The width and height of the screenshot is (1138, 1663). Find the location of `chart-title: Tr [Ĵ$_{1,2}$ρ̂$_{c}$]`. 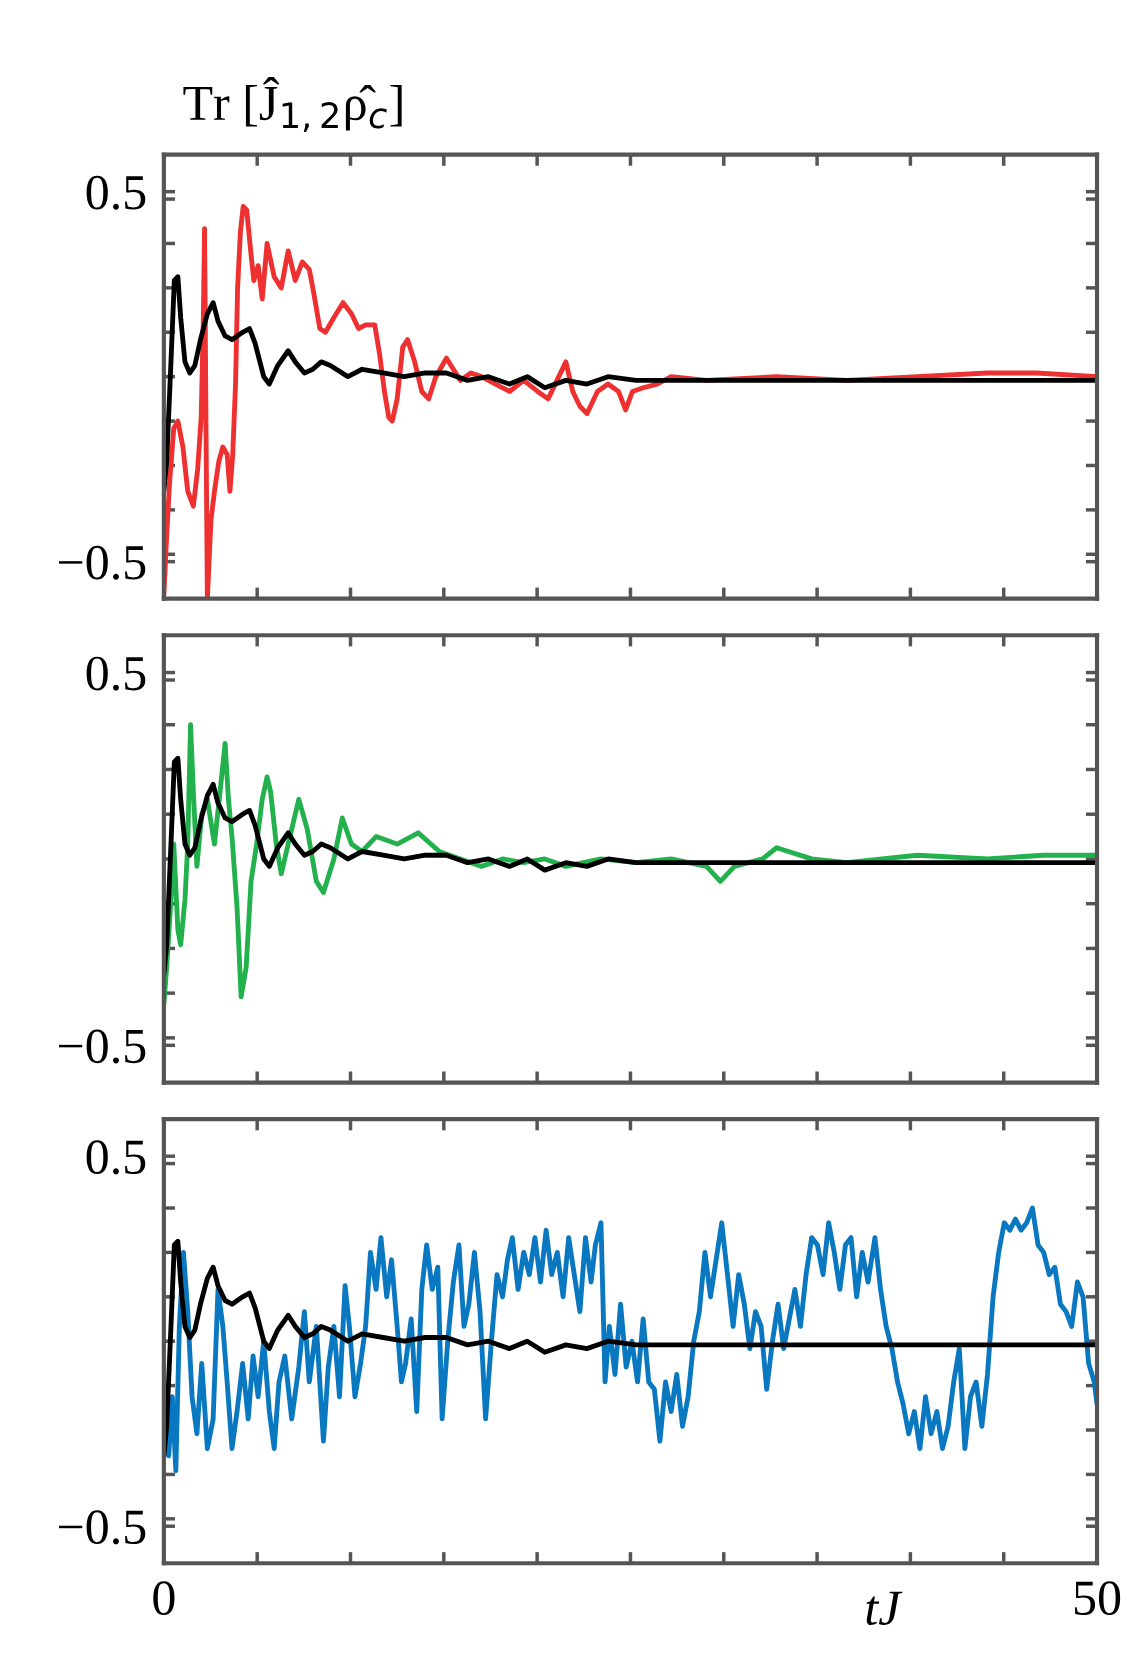

chart-title: Tr [Ĵ$_{1,2}$ρ̂$_{c}$] is located at coordinates (292, 104).